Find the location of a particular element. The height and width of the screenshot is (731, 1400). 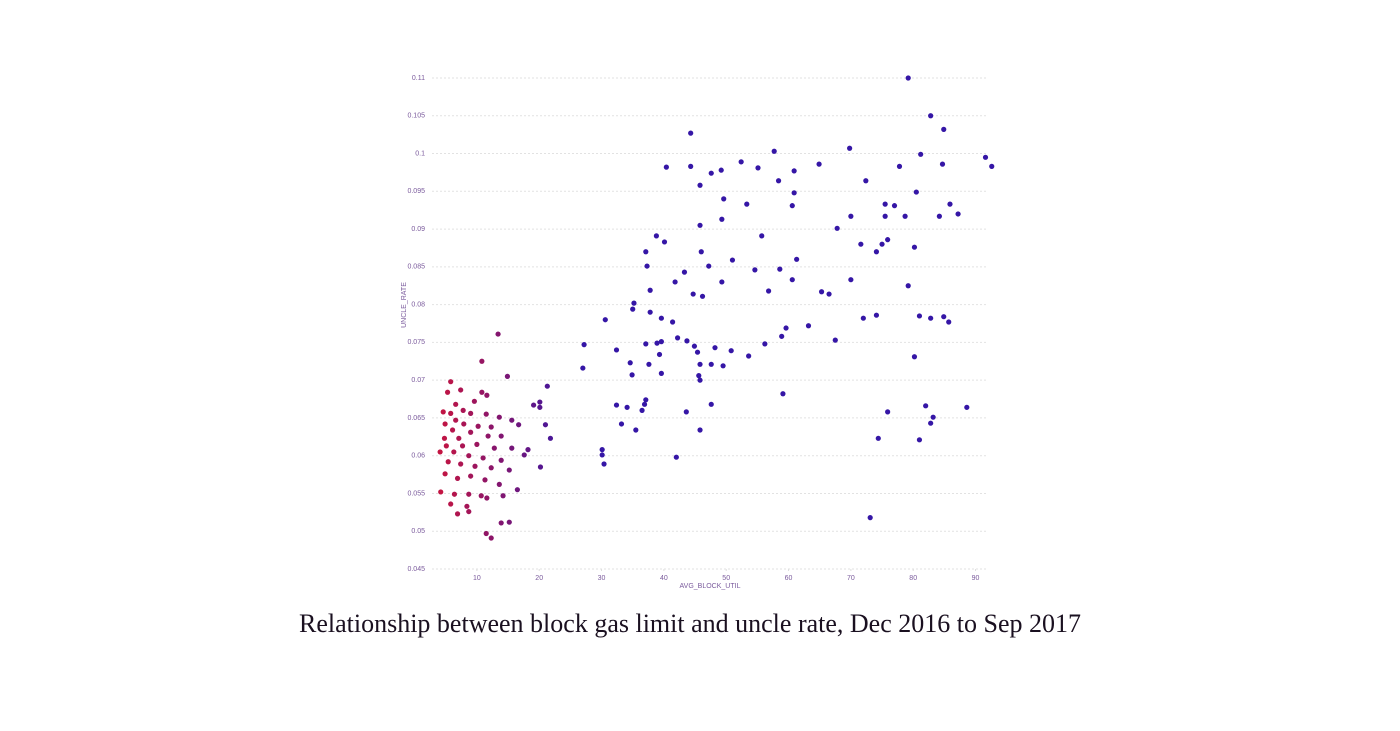

y-tick-label: 0.055 is located at coordinates (416, 493).